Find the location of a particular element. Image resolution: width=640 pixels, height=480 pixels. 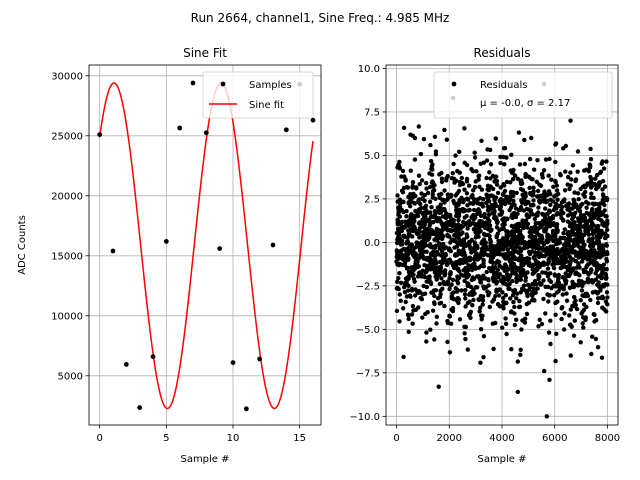

residuals-title: Residuals is located at coordinates (502, 53).